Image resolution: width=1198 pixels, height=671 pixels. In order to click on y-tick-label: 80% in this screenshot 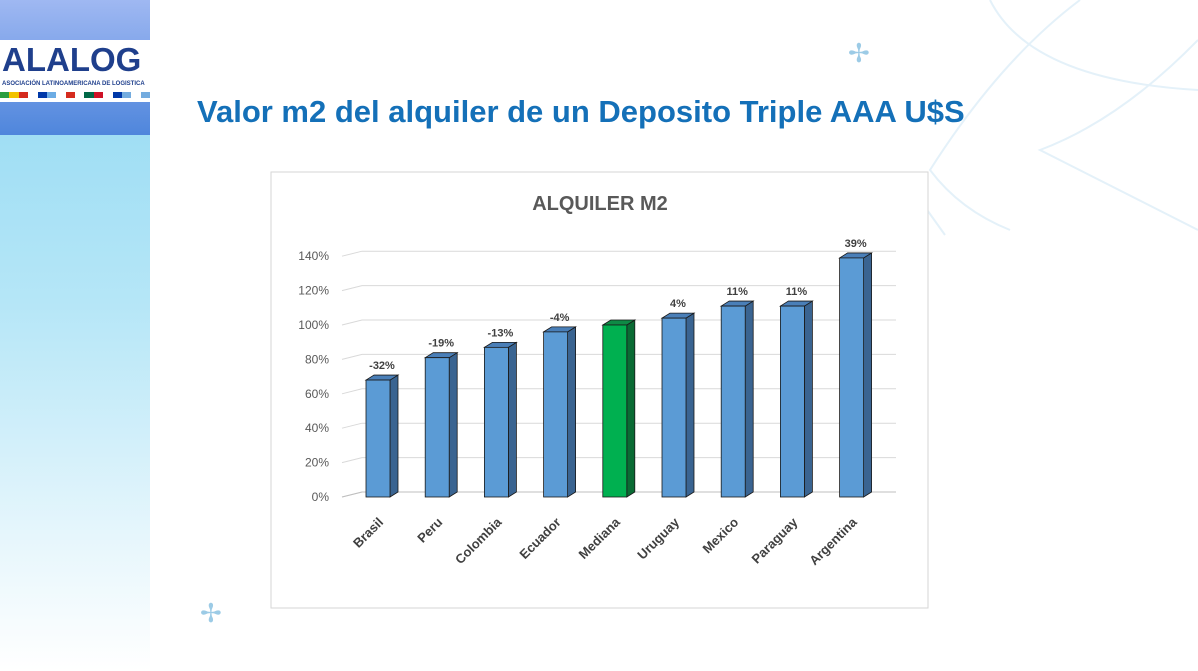, I will do `click(317, 359)`.